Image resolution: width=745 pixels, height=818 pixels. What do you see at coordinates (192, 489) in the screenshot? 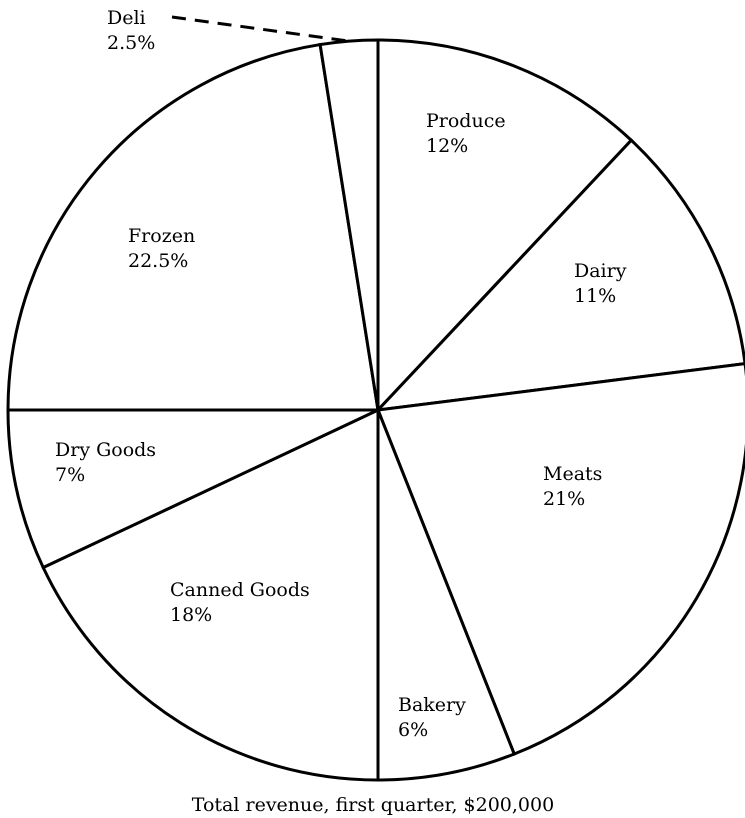
I see `pie-slice-dry-goods` at bounding box center [192, 489].